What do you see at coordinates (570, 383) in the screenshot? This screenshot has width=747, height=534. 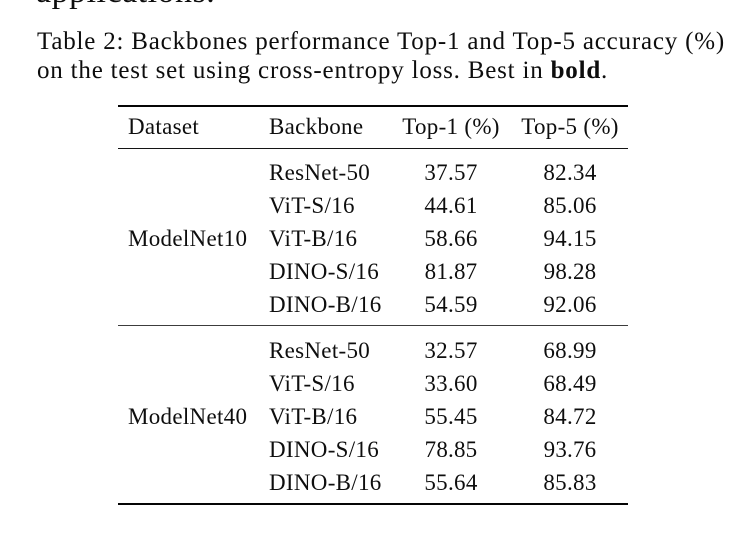 I see `top5-cell: 68.49` at bounding box center [570, 383].